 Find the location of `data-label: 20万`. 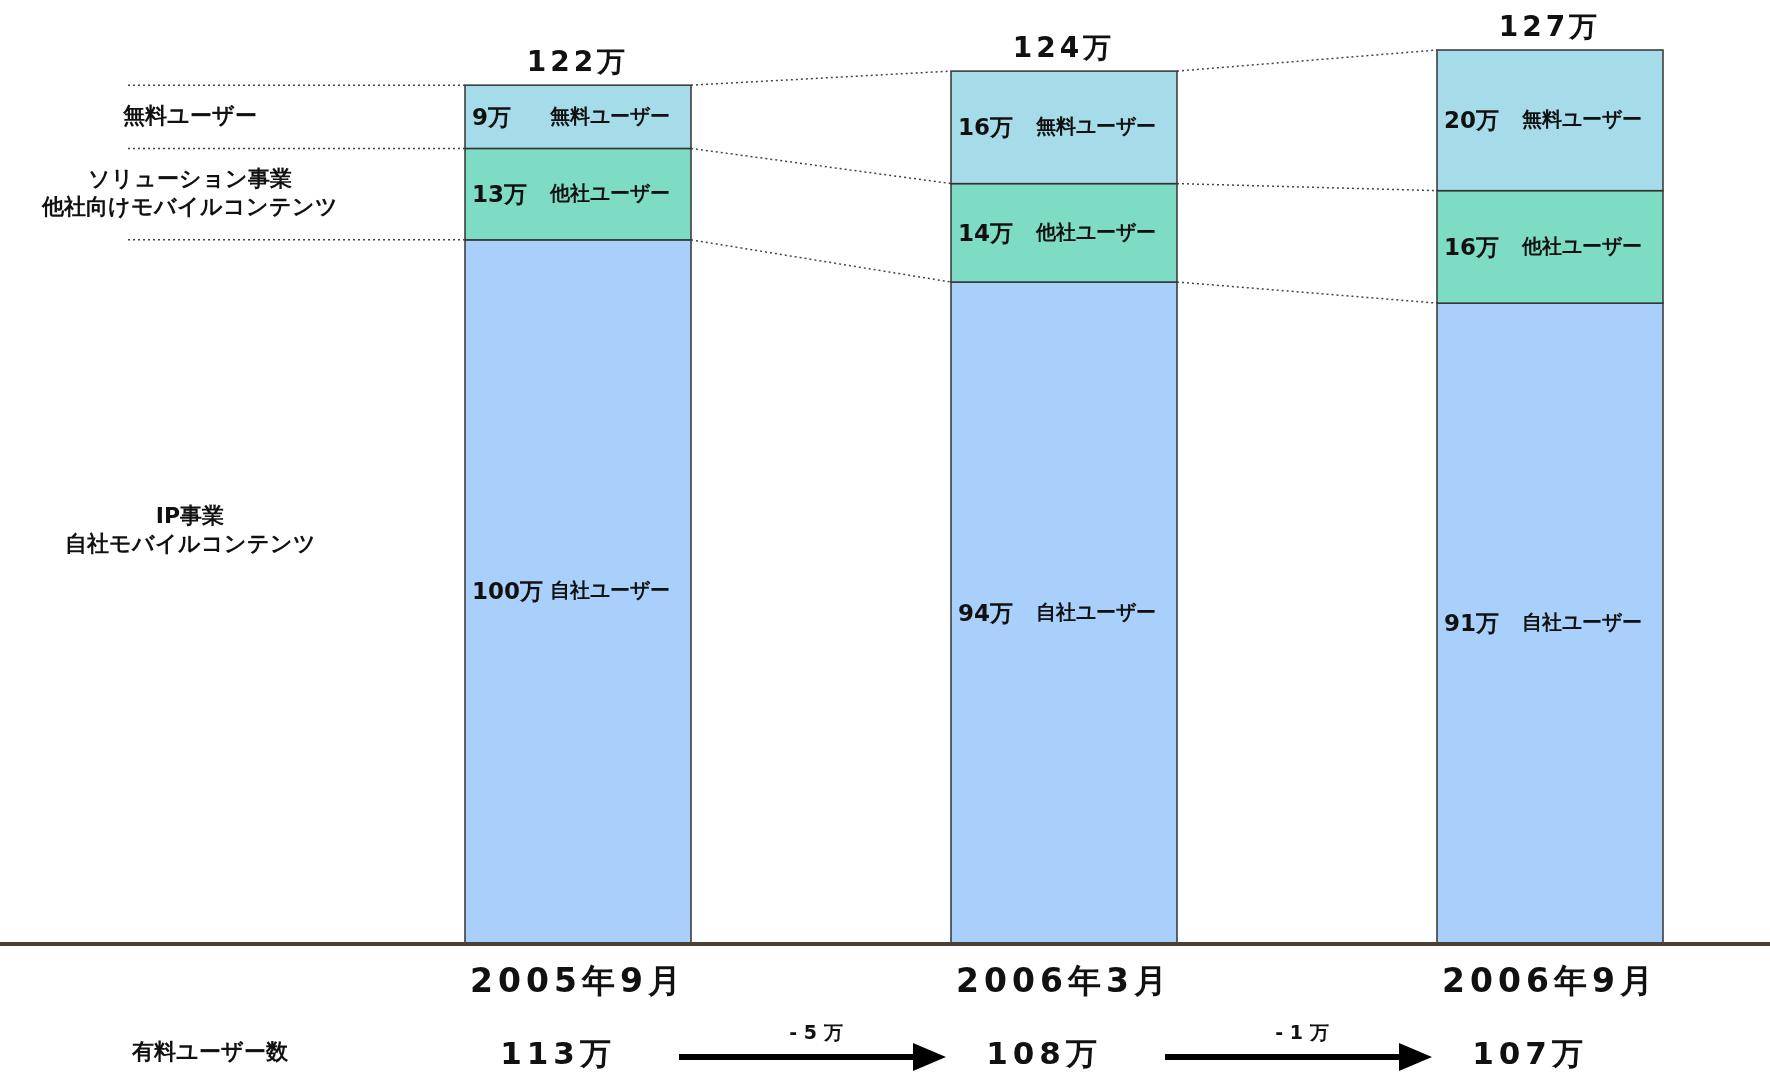

data-label: 20万 is located at coordinates (1472, 120).